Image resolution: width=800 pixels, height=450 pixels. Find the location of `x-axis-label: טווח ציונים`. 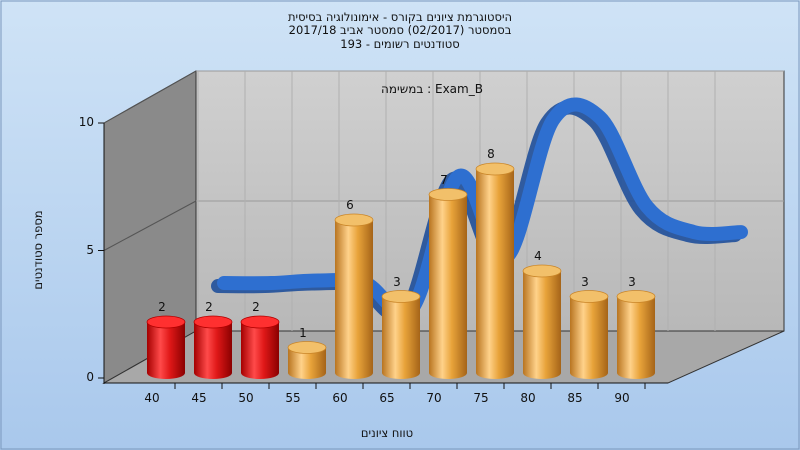

x-axis-label: טווח ציונים is located at coordinates (387, 433).